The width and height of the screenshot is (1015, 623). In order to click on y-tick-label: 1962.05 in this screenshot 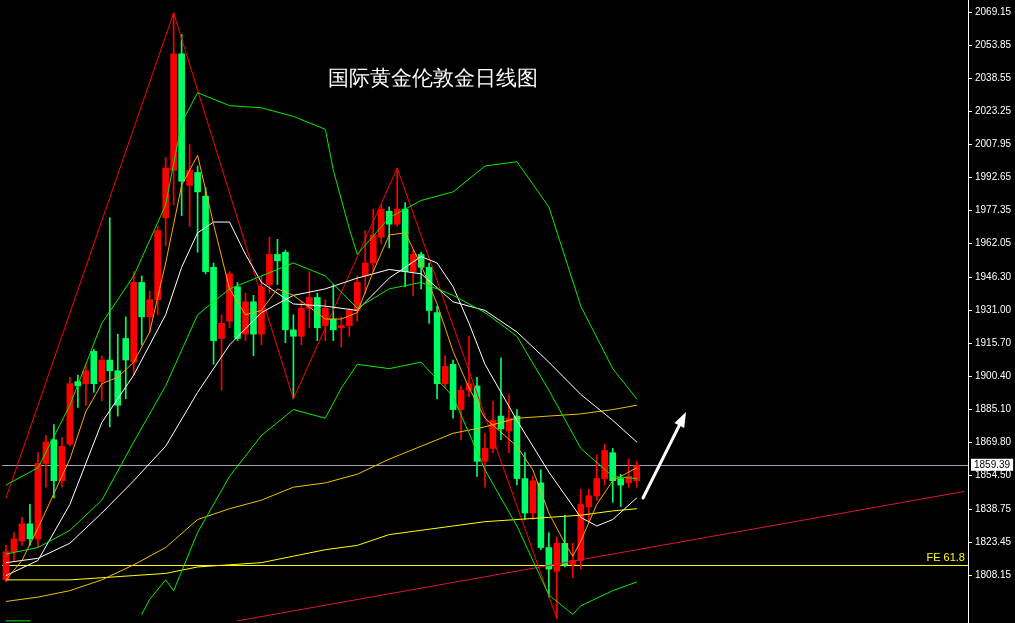, I will do `click(993, 243)`.